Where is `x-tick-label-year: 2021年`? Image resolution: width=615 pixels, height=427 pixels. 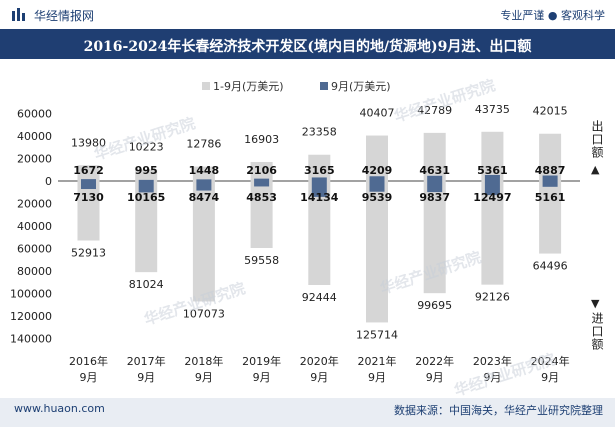 x-tick-label-year: 2021年 is located at coordinates (377, 361).